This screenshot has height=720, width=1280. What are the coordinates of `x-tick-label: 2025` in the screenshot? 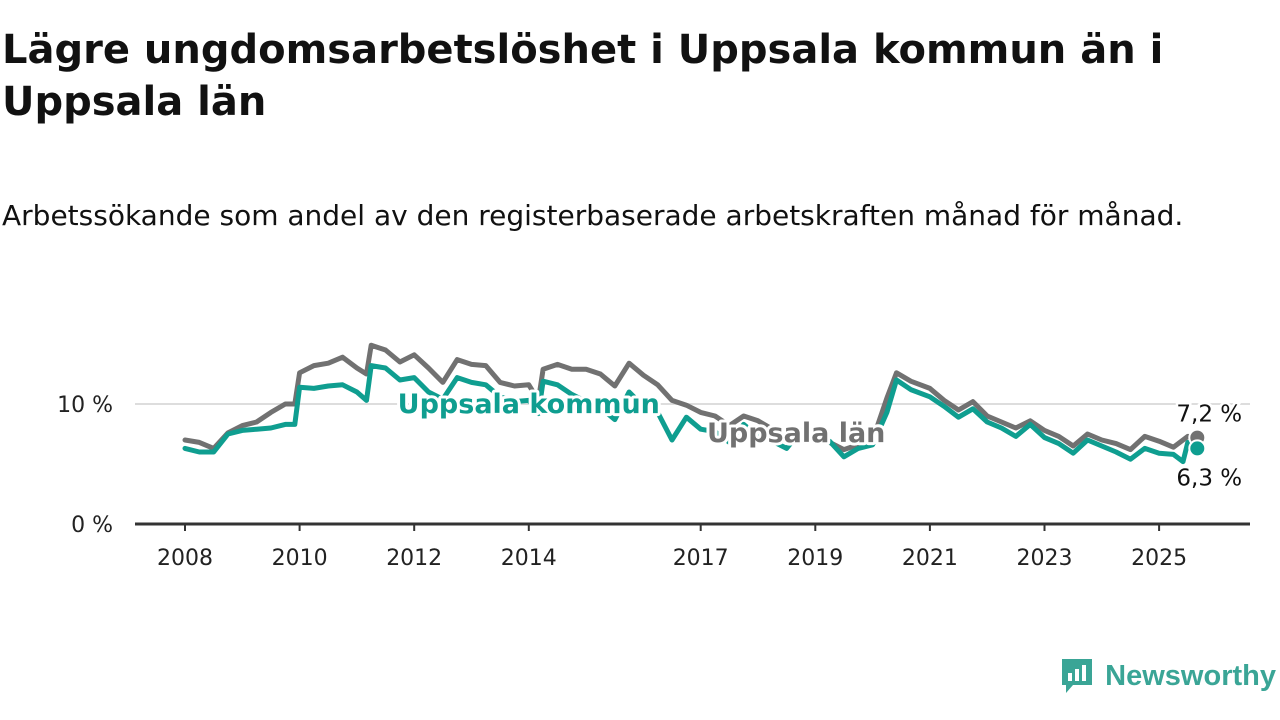 It's located at (1159, 558).